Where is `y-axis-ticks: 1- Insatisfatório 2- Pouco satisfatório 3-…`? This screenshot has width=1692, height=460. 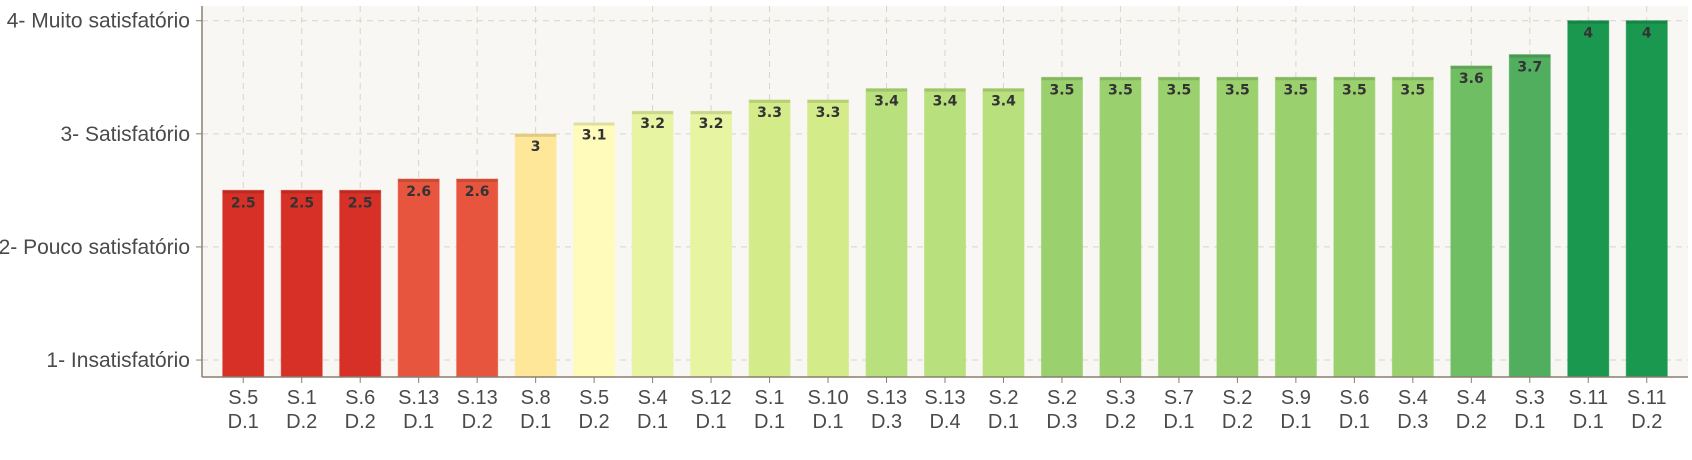
y-axis-ticks: 1- Insatisfatório 2- Pouco satisfatório 3-… is located at coordinates (101, 191).